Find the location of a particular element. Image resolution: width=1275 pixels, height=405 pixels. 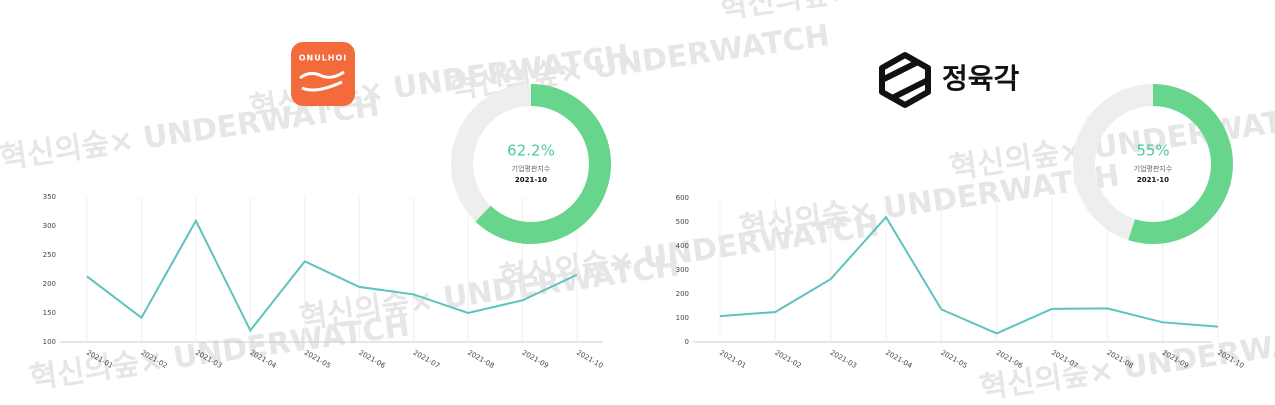

x-tick-label: 2021-04 is located at coordinates (899, 360).